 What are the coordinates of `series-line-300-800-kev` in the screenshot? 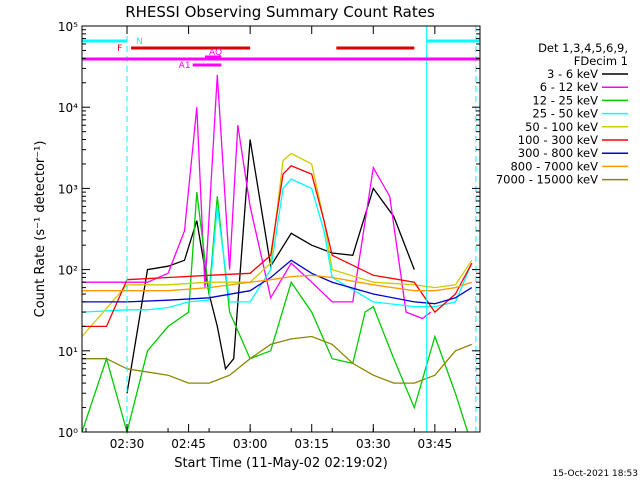 It's located at (277, 282).